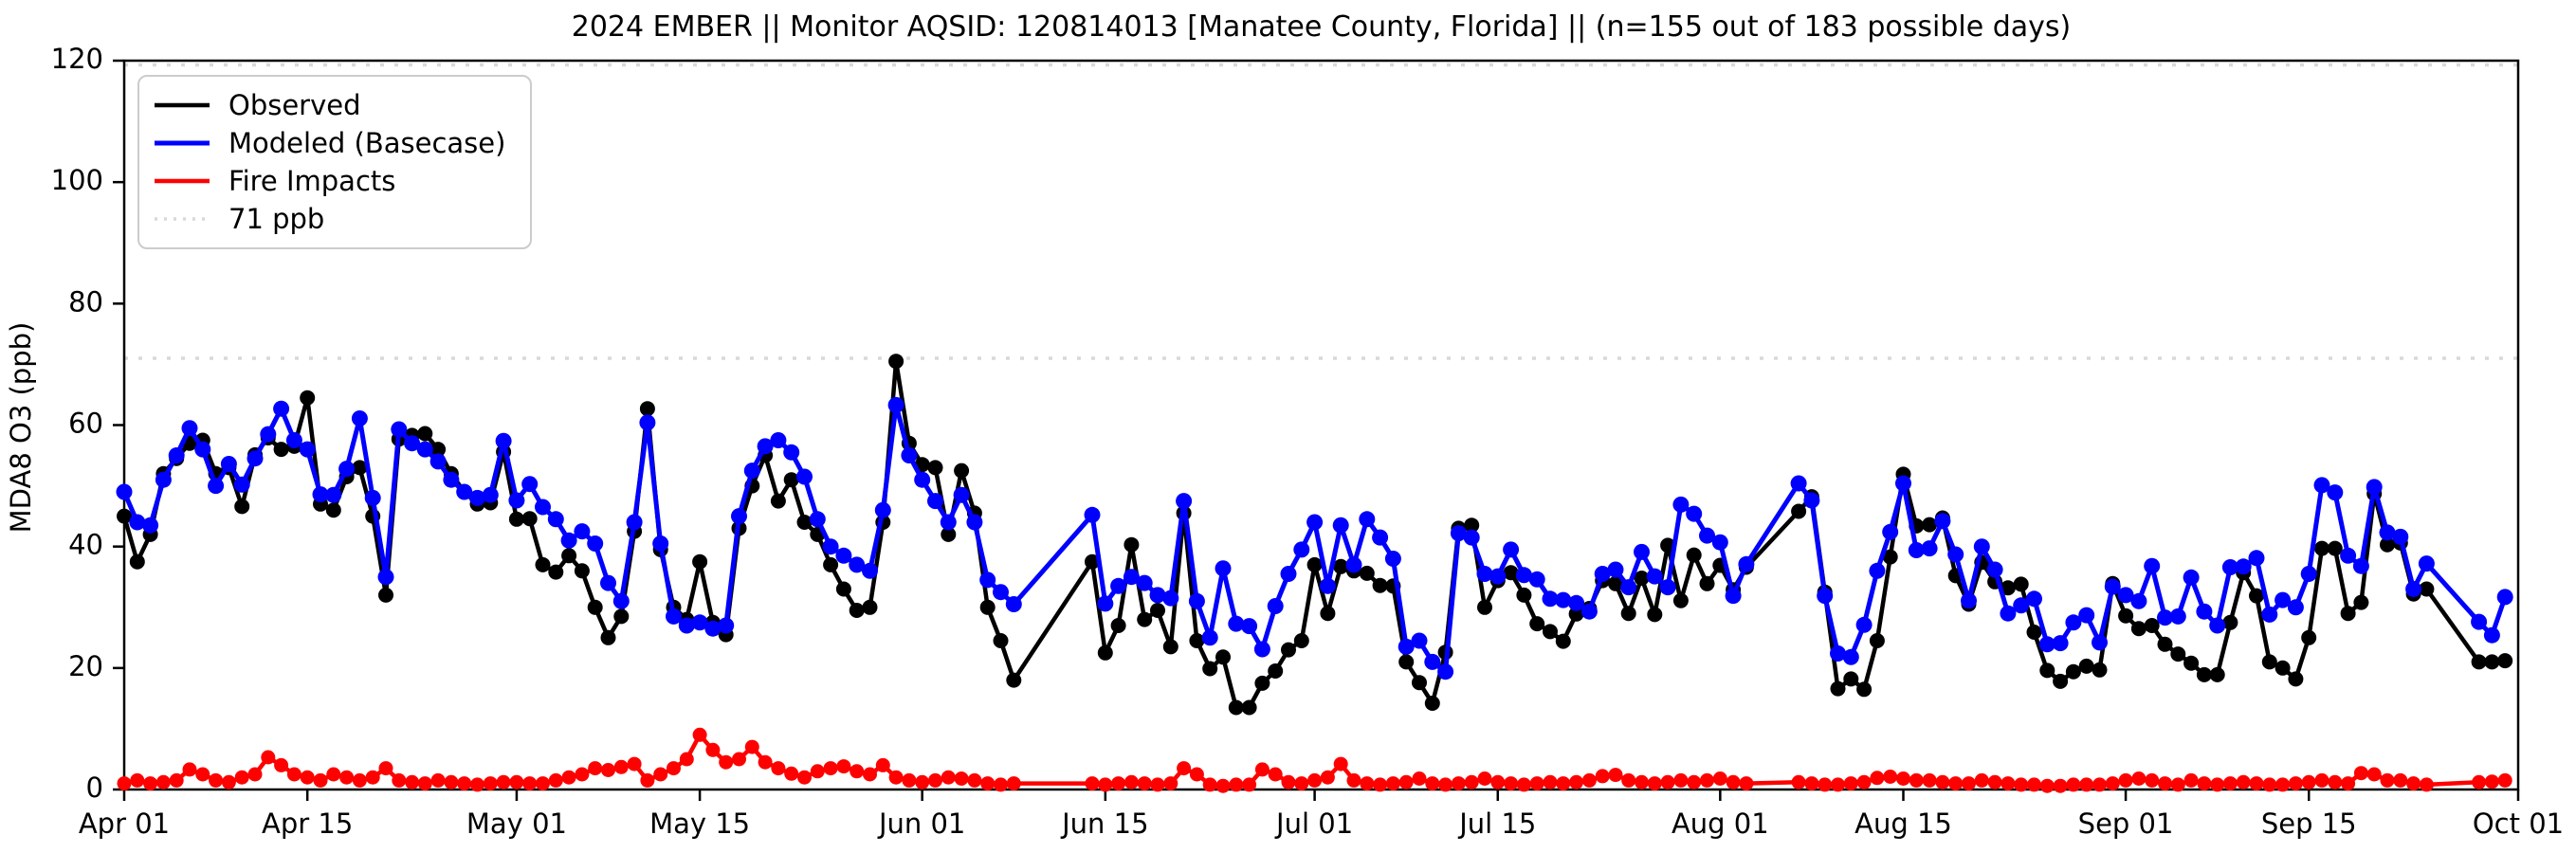  I want to click on x-tick-label: Apr 01, so click(124, 824).